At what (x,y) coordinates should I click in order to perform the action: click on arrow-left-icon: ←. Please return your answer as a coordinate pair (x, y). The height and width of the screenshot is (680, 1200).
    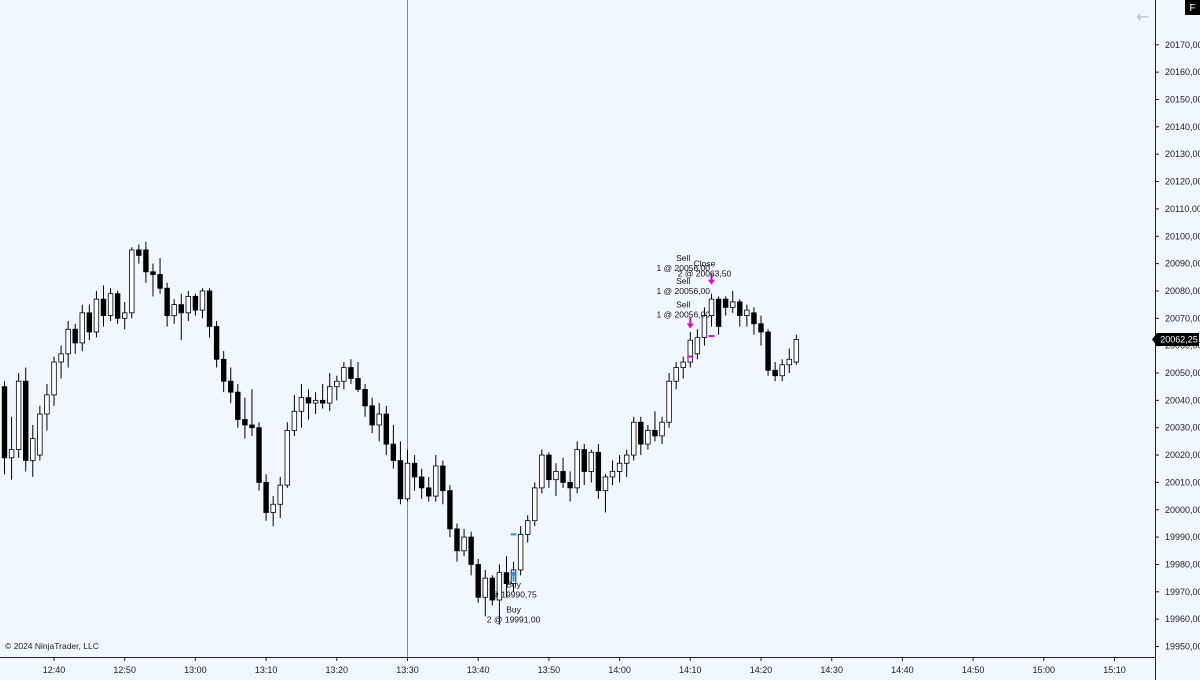
    Looking at the image, I should click on (1142, 16).